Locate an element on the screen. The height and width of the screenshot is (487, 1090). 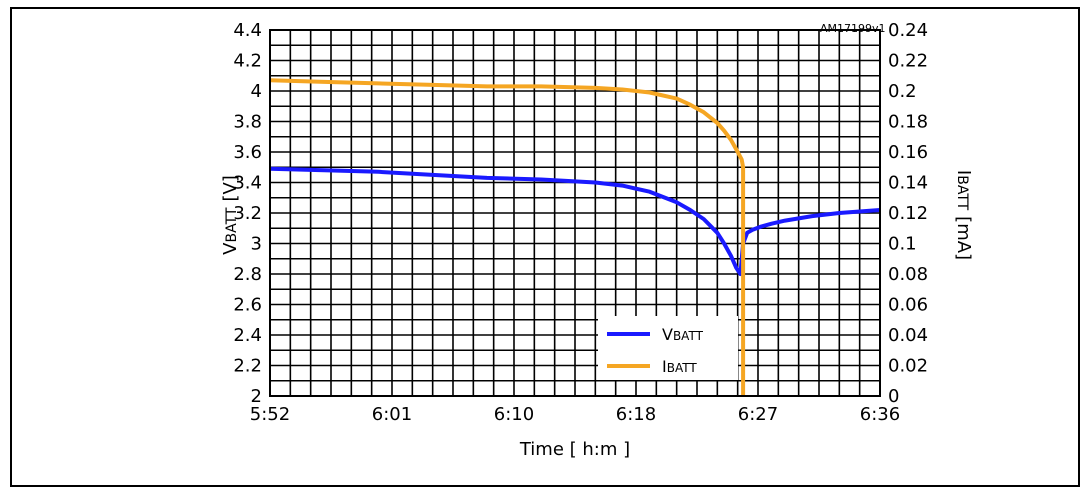
y2-axis-label: IBATT [mA] is located at coordinates (963, 215).